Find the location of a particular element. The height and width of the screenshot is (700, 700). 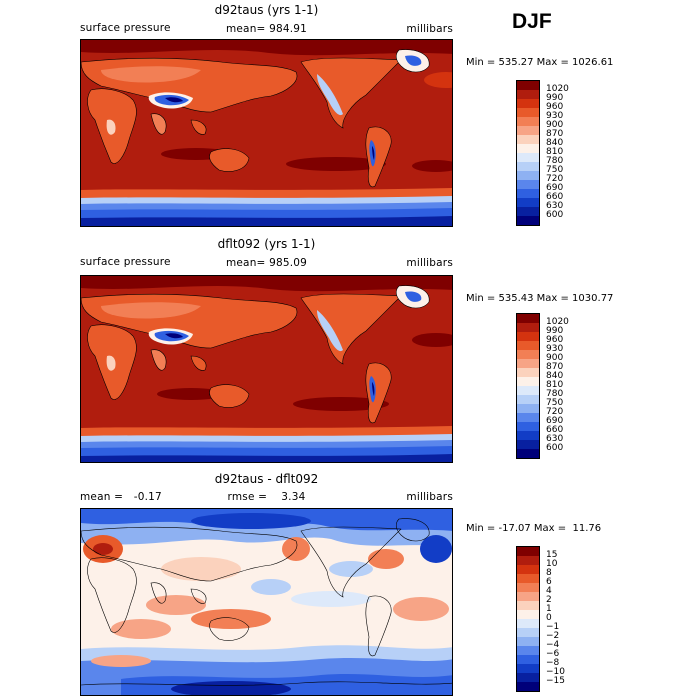

colorbar-tick-label: 4 is located at coordinates (549, 591).